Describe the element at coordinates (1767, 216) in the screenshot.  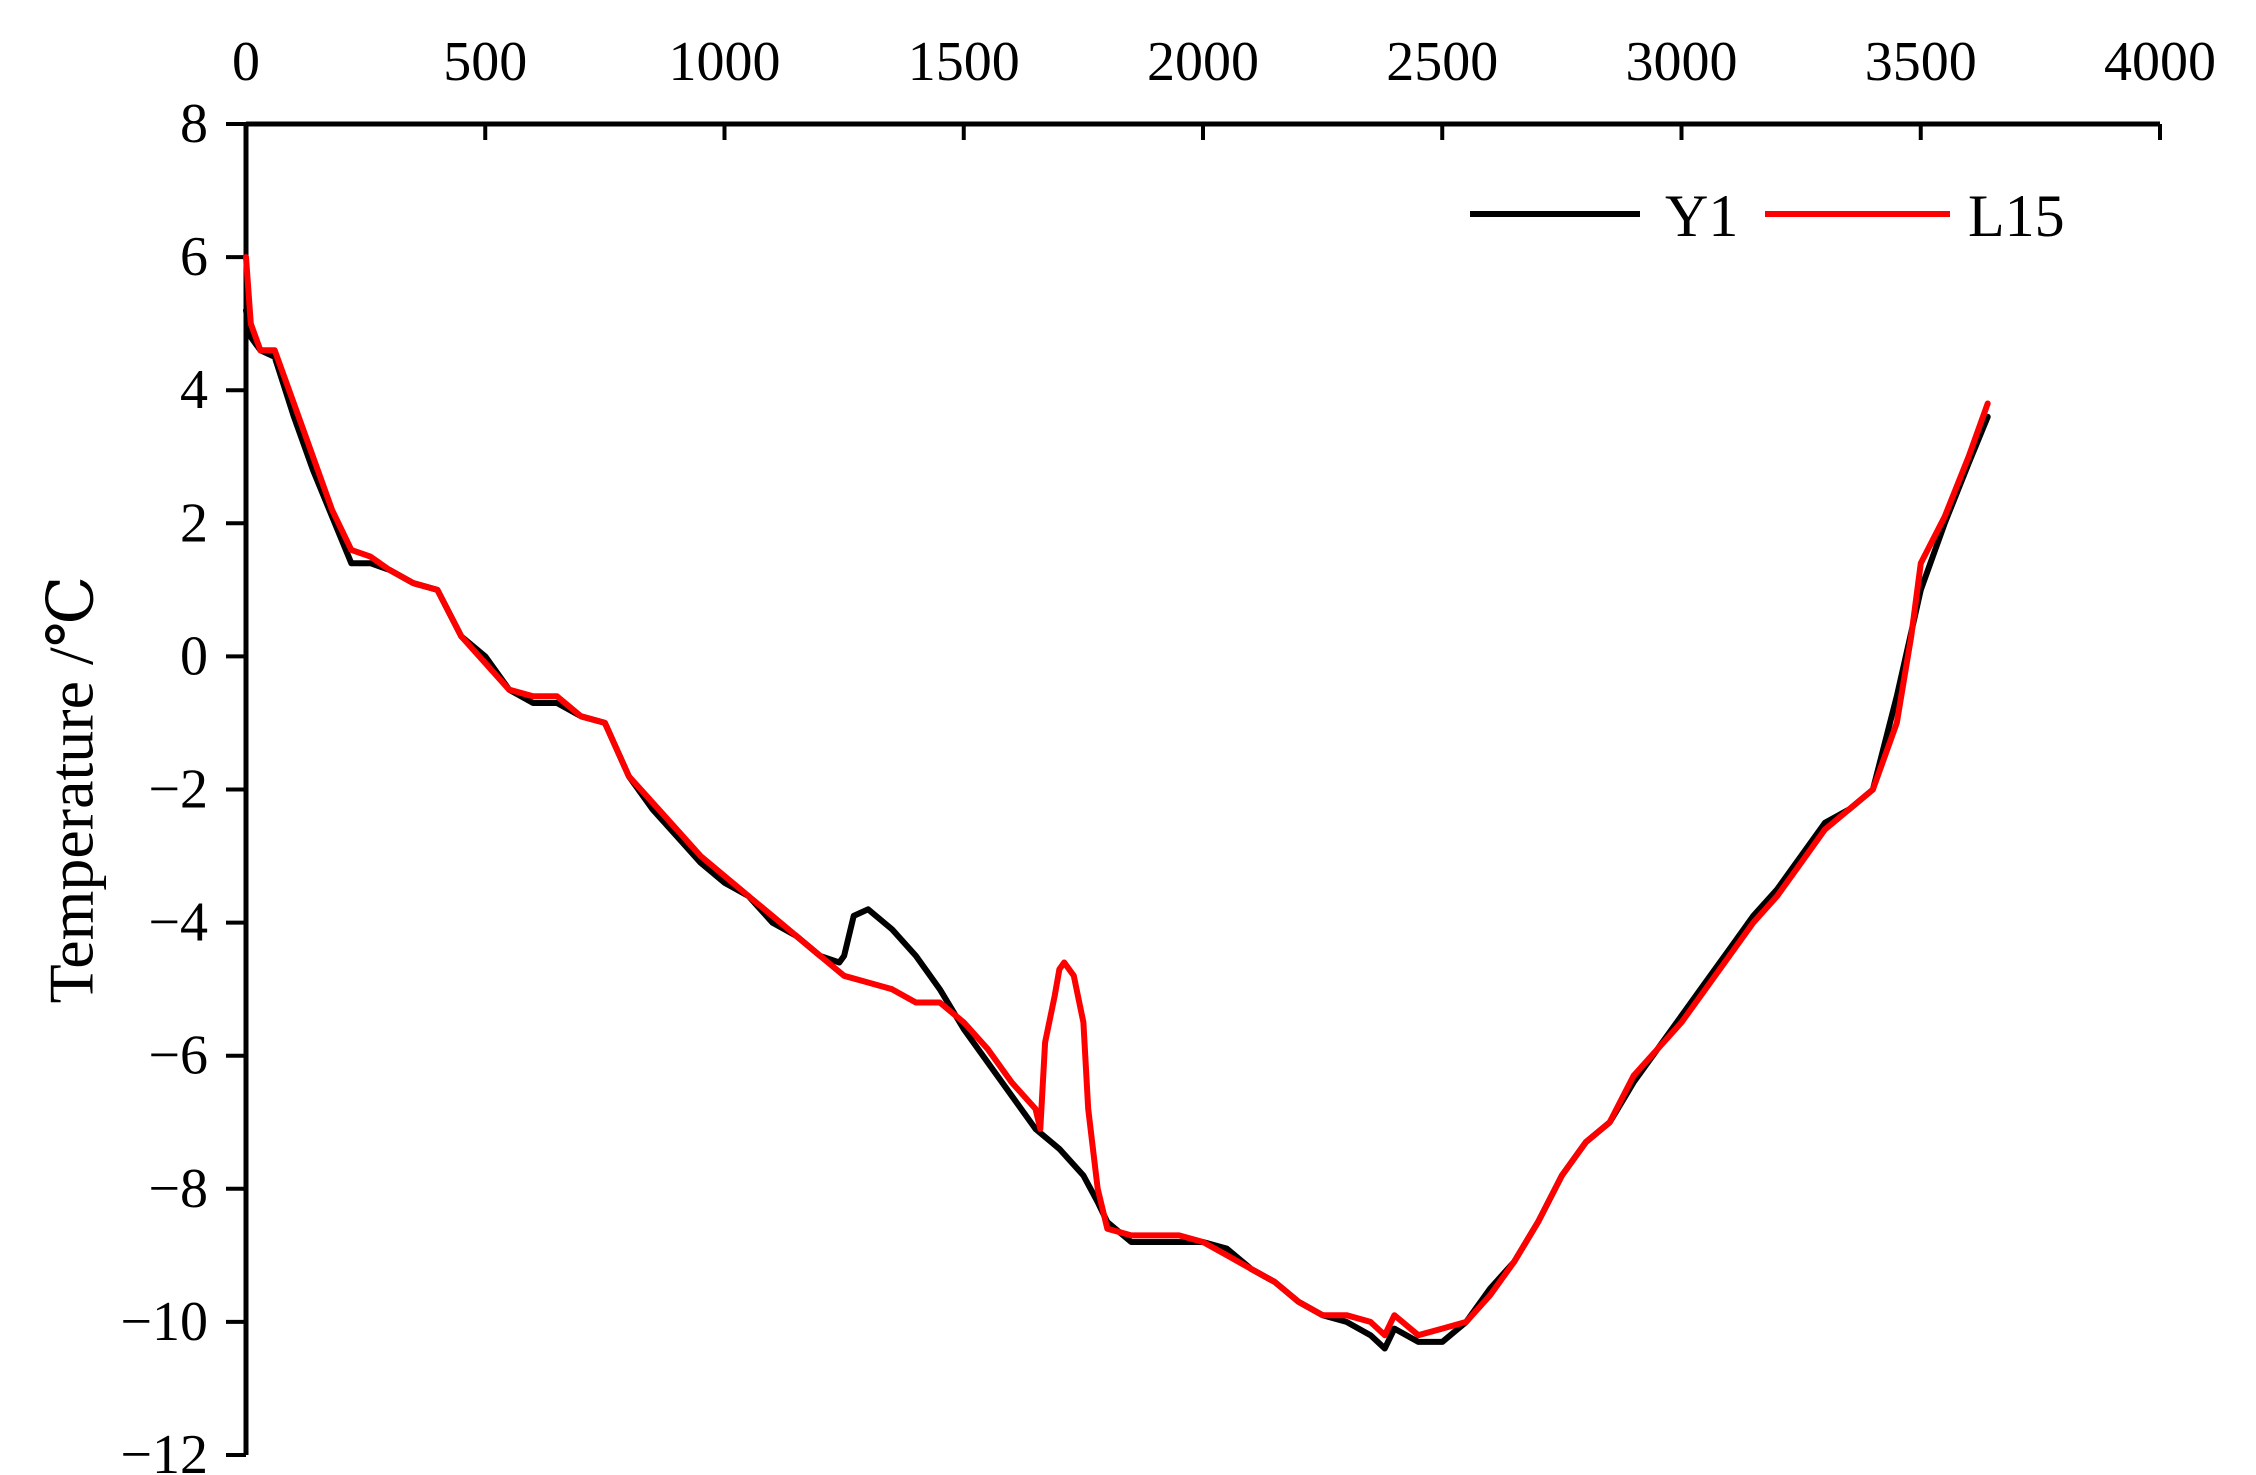
I see `legend: Y1 L15` at that location.